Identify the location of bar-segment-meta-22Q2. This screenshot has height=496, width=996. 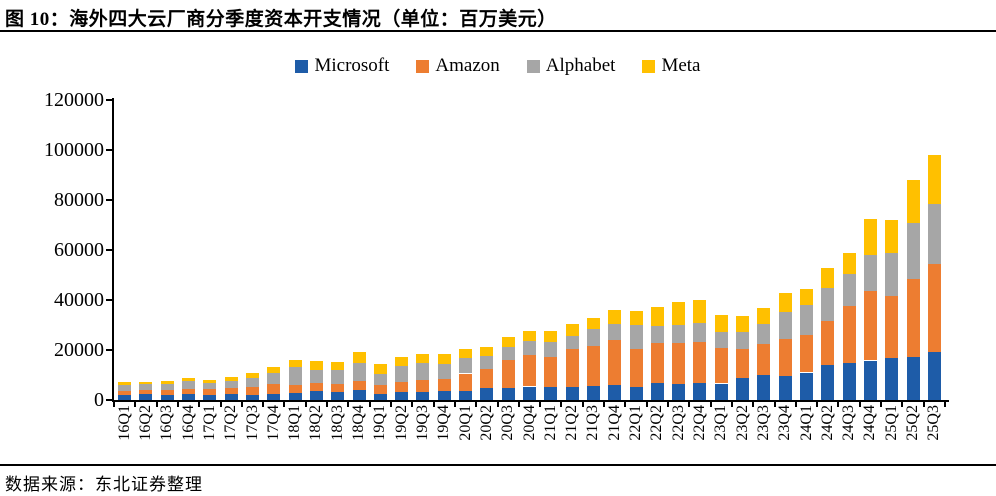
(657, 317).